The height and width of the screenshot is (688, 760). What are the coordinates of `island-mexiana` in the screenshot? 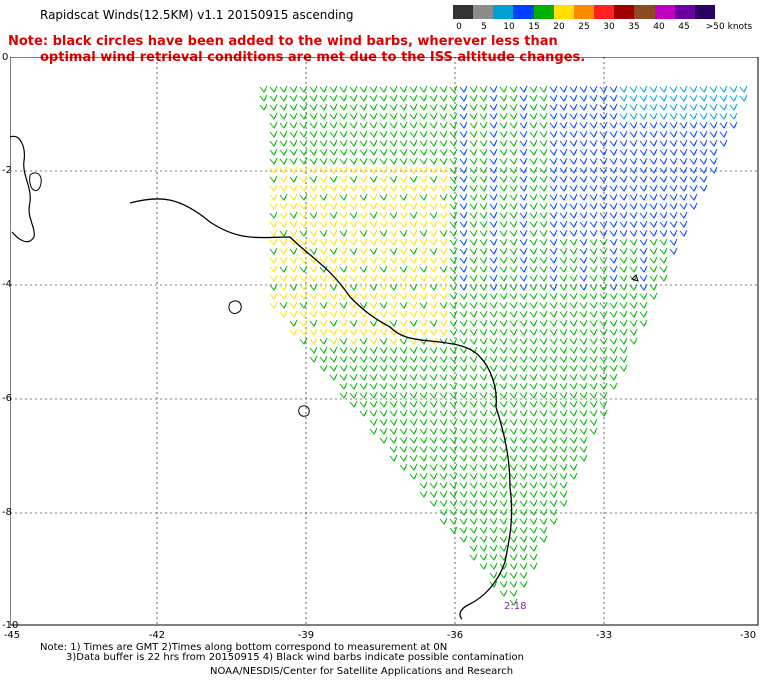 It's located at (35, 181).